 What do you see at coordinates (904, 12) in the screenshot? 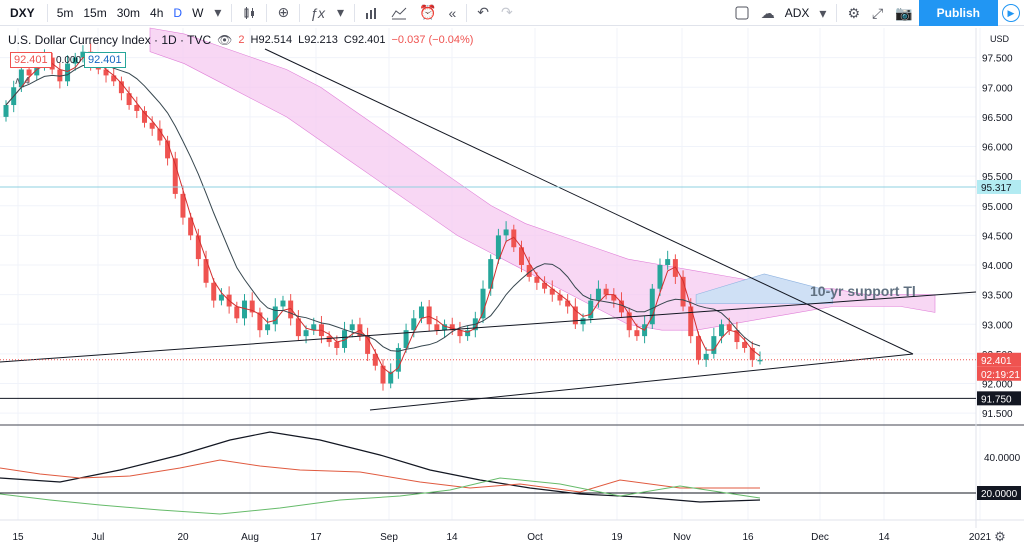
I see `camera-icon: 📷` at bounding box center [904, 12].